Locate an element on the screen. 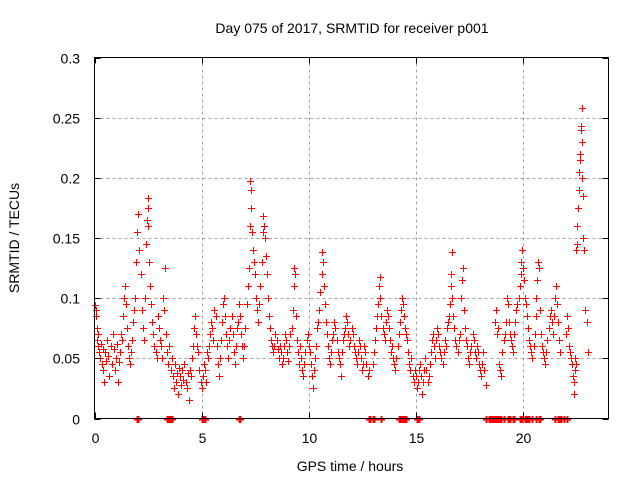  x-tick-label: 15 is located at coordinates (417, 438).